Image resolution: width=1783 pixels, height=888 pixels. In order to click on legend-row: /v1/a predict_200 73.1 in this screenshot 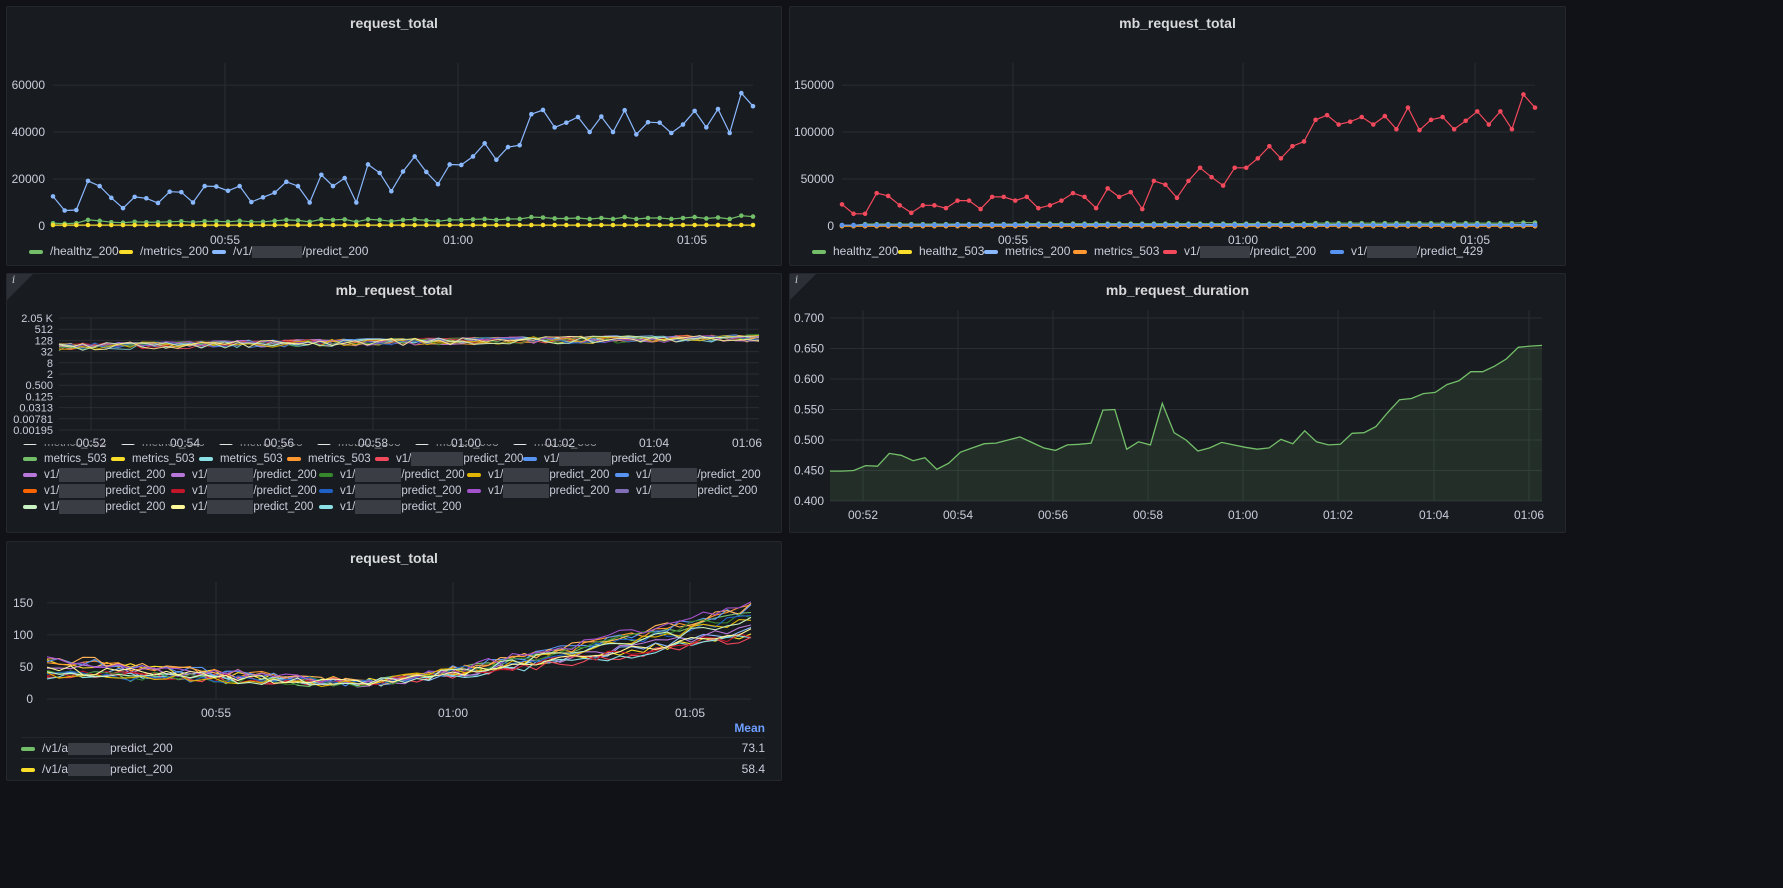, I will do `click(393, 747)`.